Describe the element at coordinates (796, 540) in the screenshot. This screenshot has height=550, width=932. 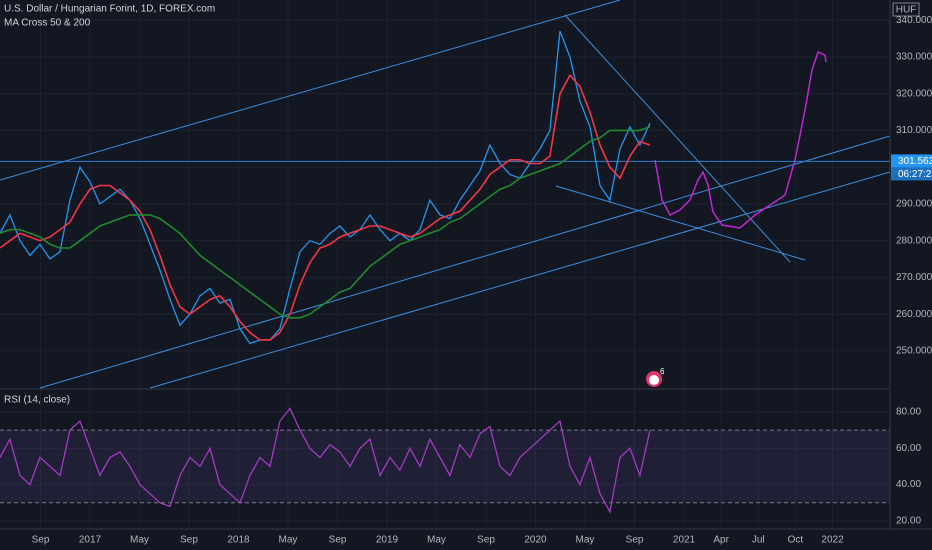
I see `x-tick-label: Oct` at that location.